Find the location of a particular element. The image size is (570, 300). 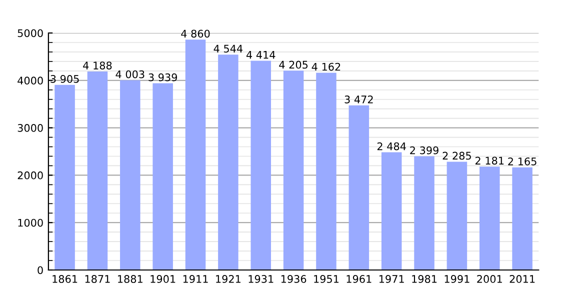

y-tick-label: 3000 is located at coordinates (30, 128).